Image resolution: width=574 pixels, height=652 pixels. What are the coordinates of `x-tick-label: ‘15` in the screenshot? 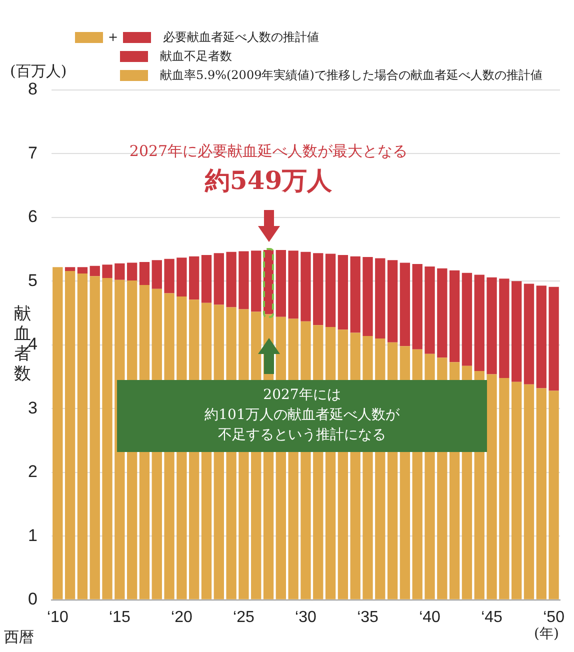 It's located at (119, 617).